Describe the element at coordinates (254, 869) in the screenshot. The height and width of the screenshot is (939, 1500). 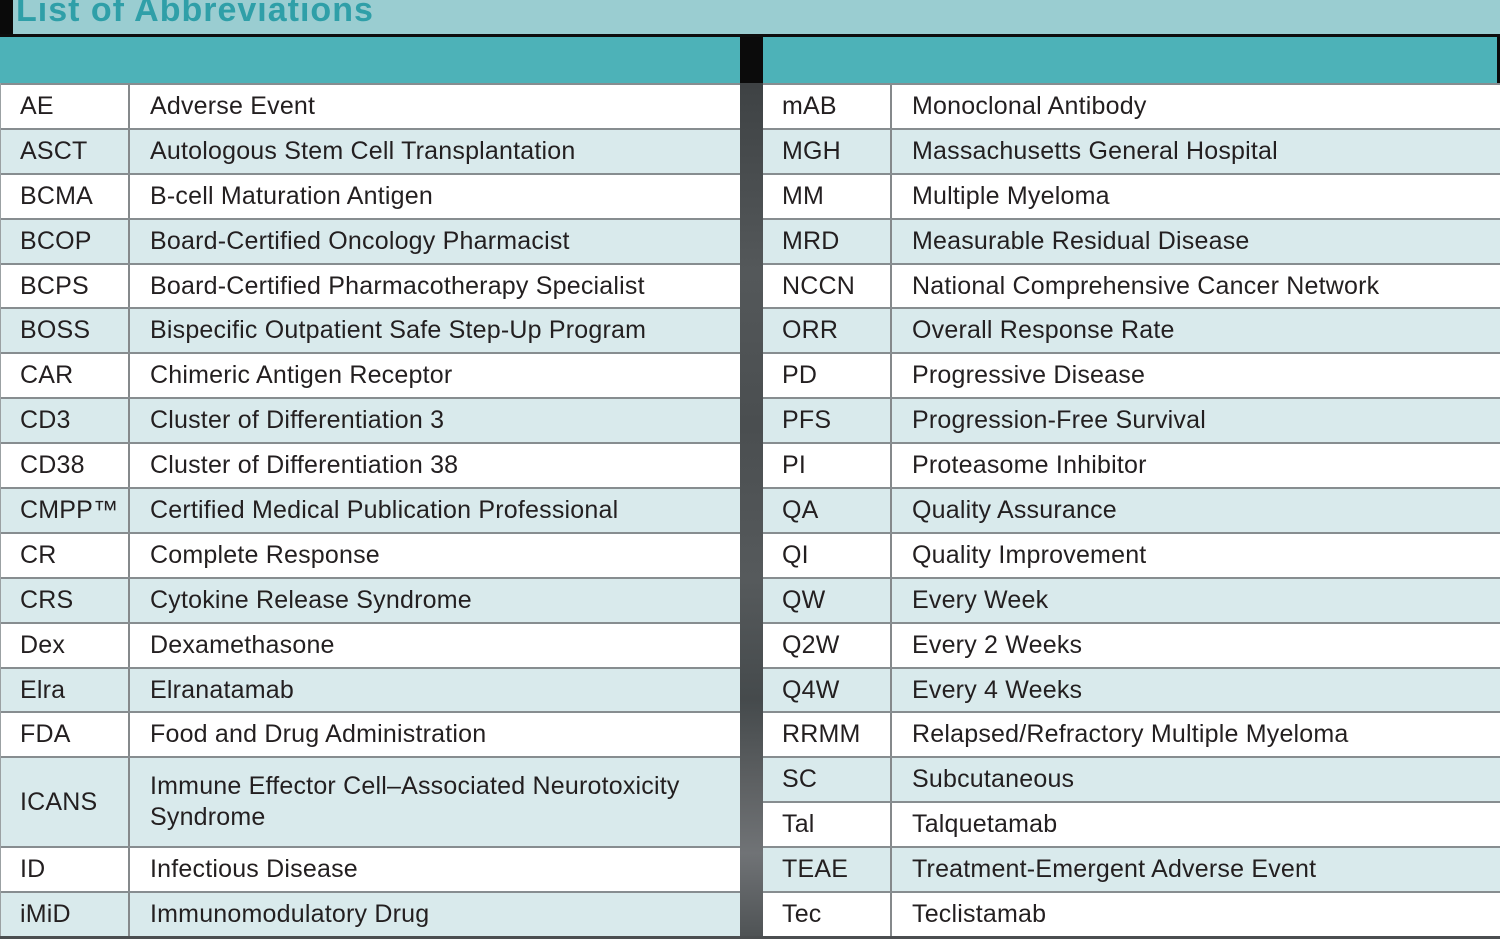
I see `term-cell: Infectious Disease` at that location.